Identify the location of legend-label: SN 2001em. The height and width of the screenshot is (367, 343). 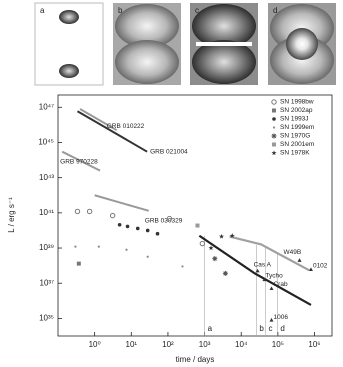
(297, 144).